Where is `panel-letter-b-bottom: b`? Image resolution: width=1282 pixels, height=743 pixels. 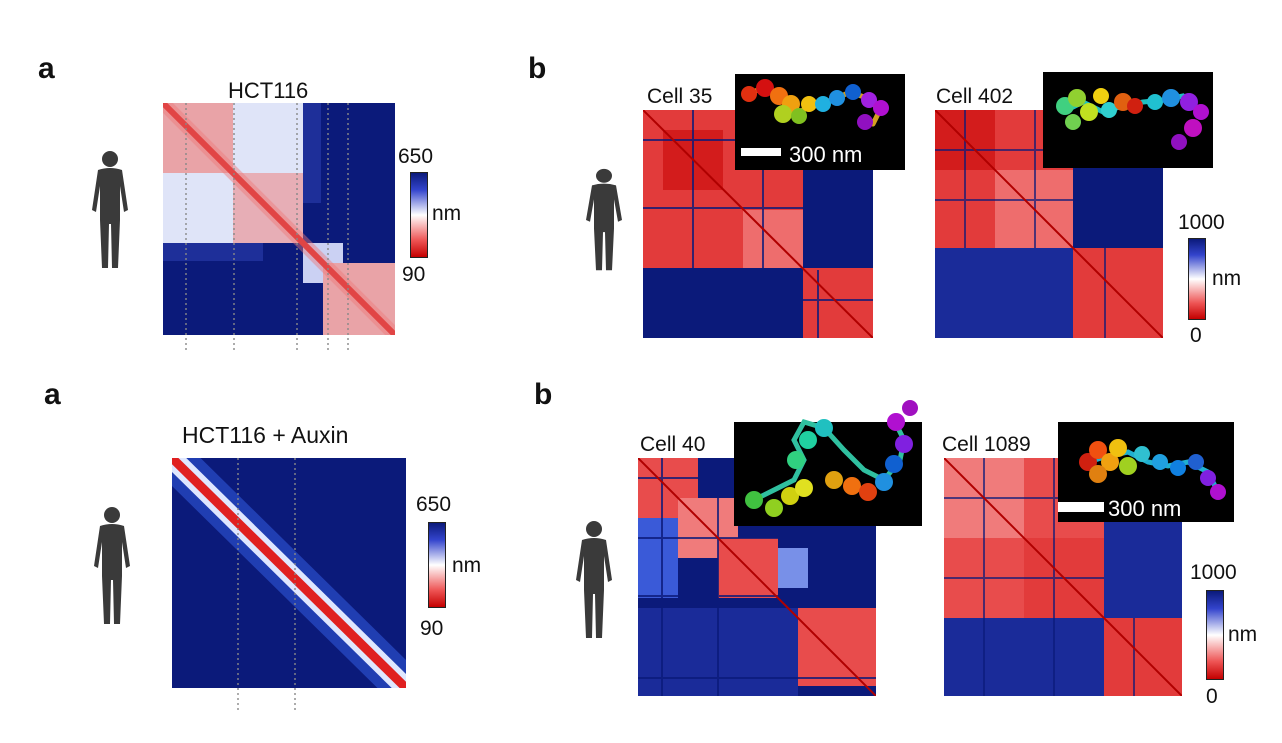
panel-letter-b-bottom: b is located at coordinates (543, 394).